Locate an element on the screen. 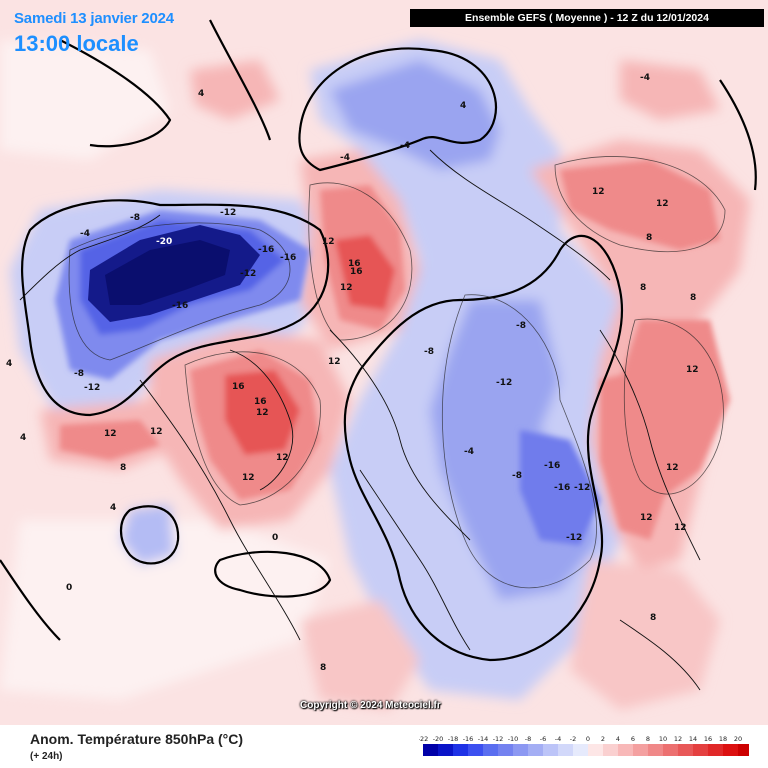  legend-tick-label: 0 is located at coordinates (588, 739).